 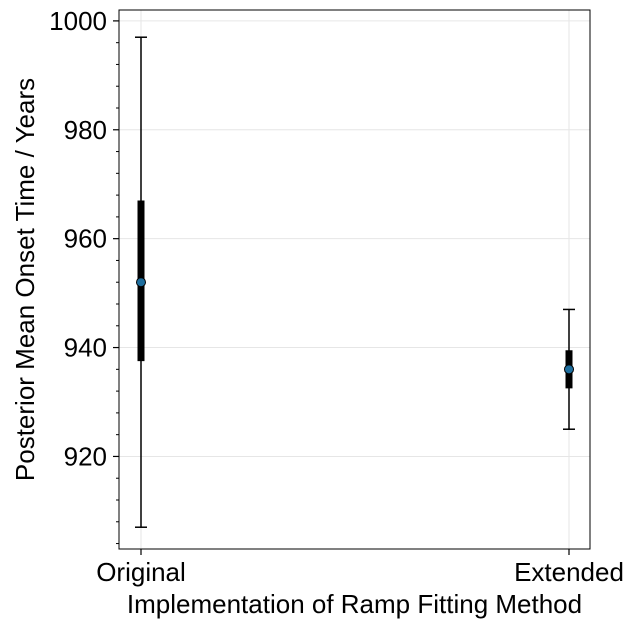 I want to click on x-tick-label-extended: Extended, so click(x=569, y=572).